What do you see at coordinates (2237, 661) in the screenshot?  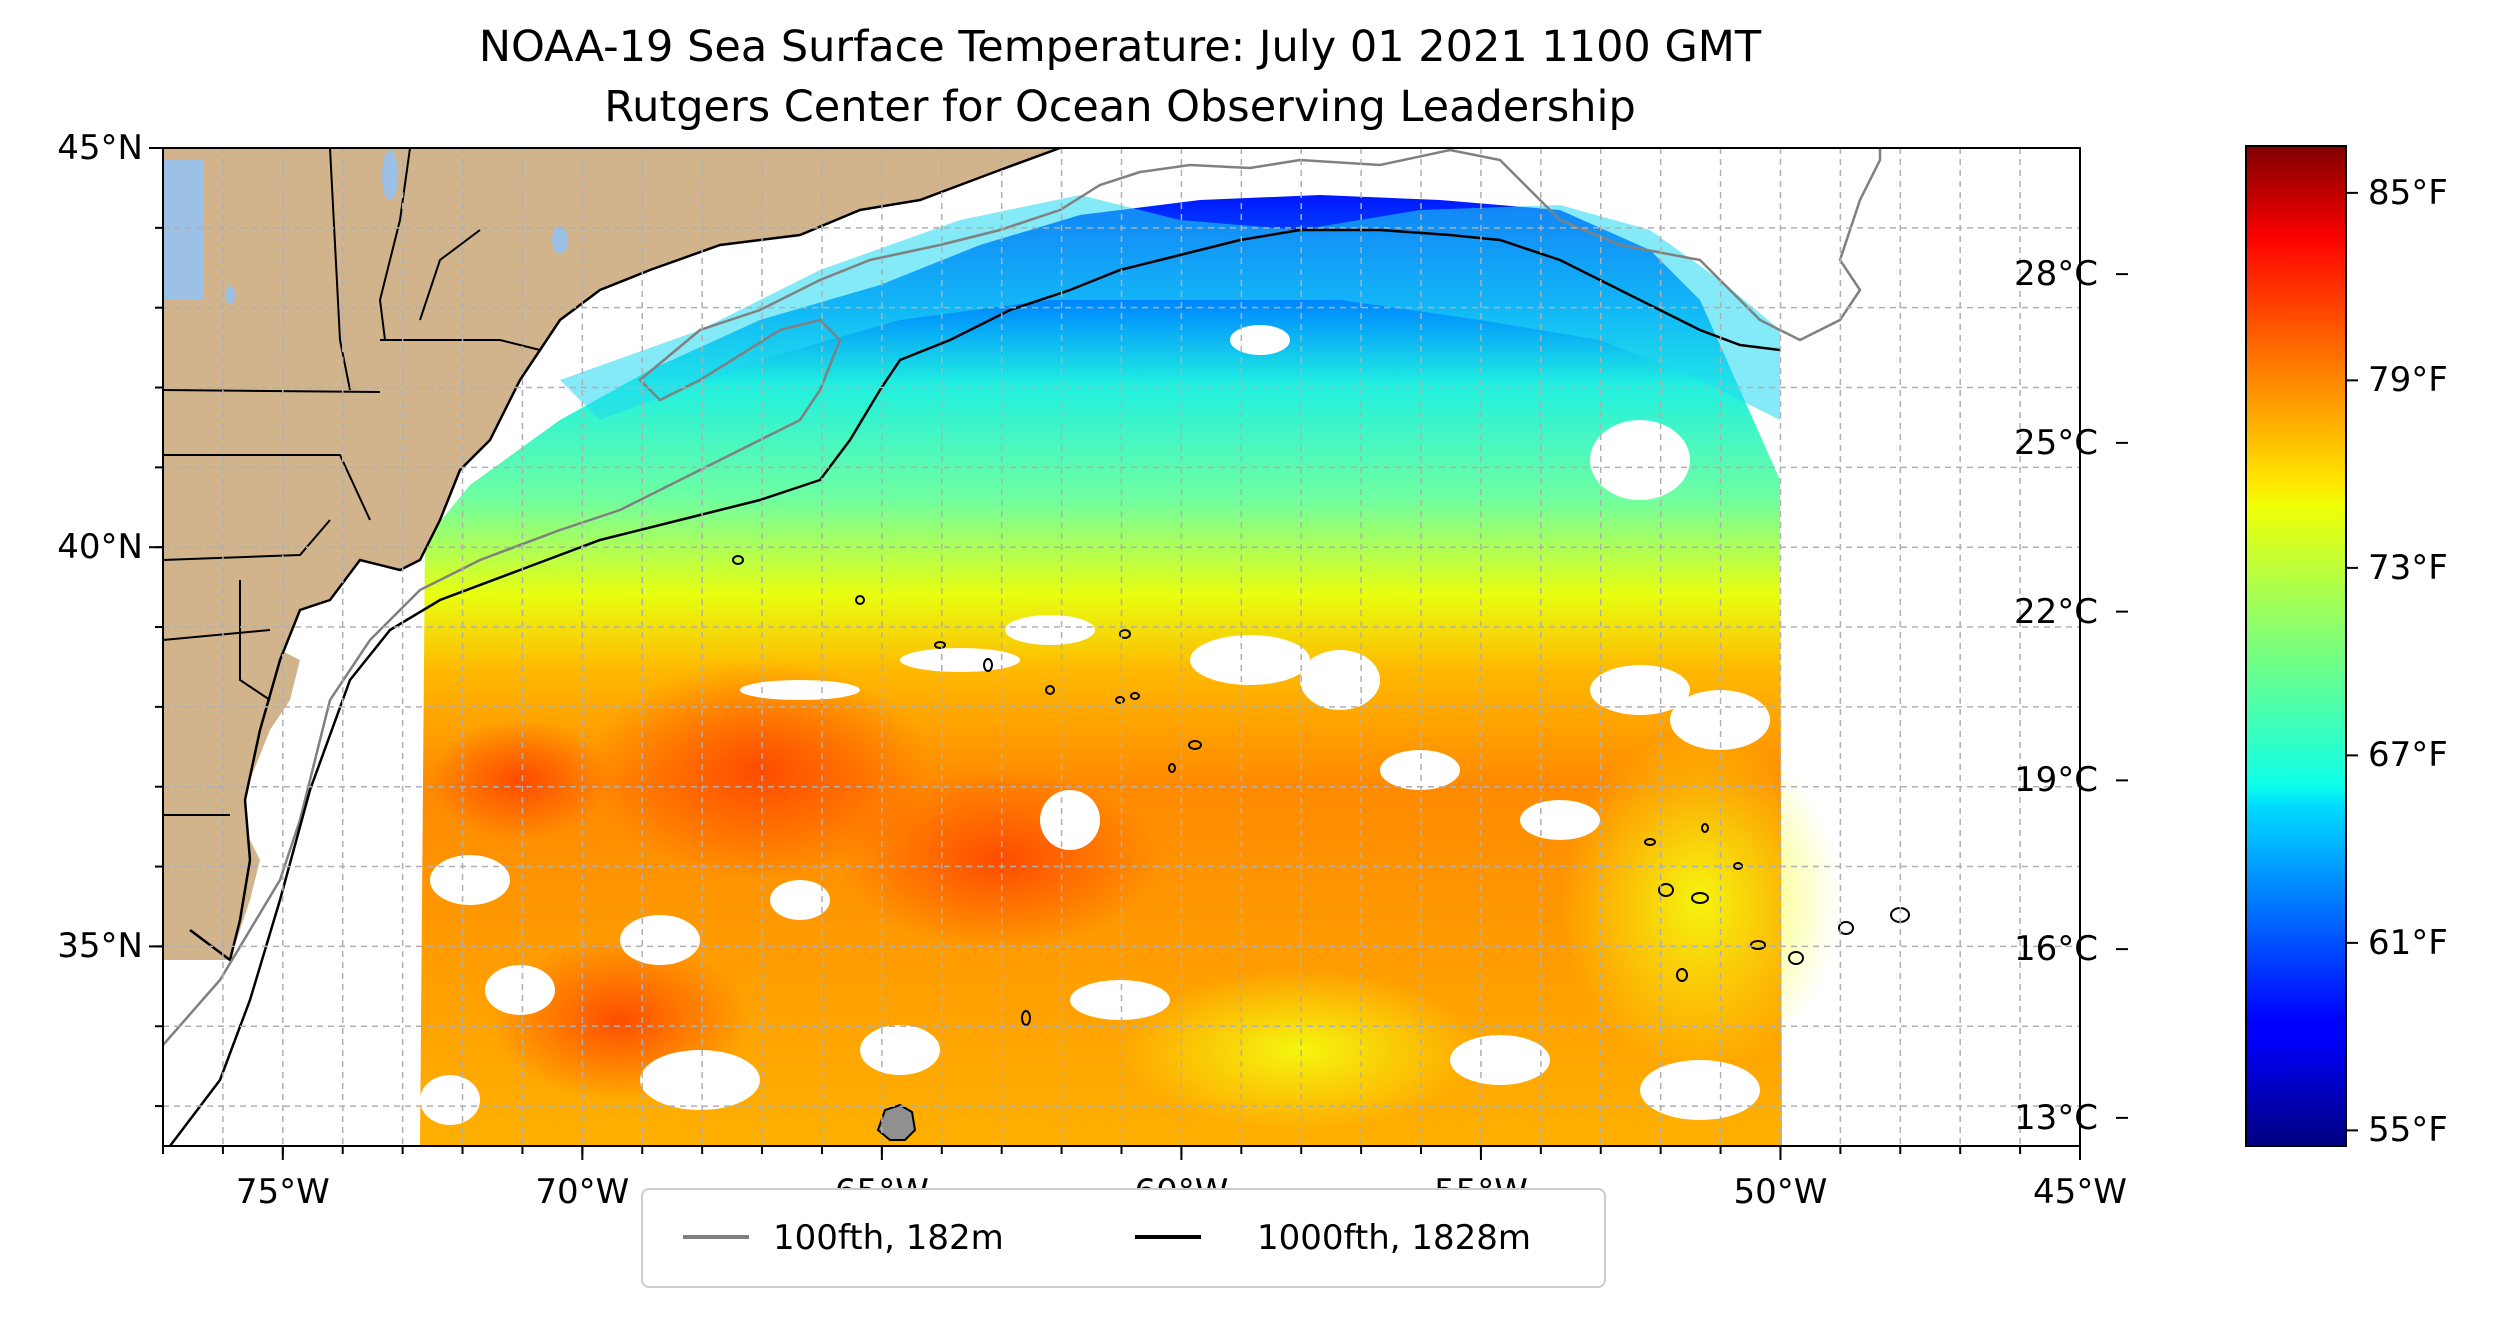 I see `colorbar-ticks` at bounding box center [2237, 661].